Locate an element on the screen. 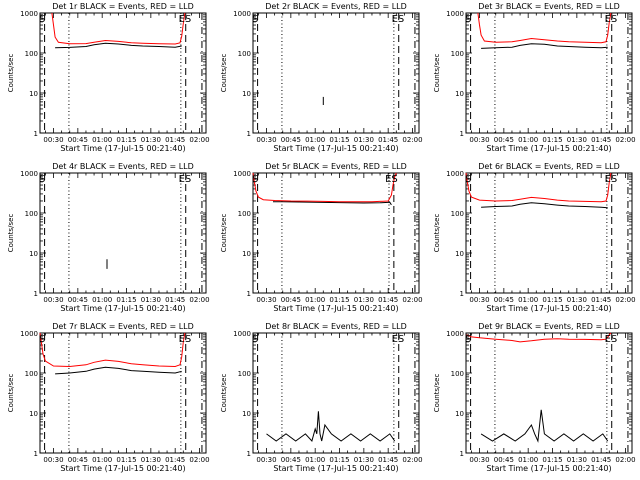 This screenshot has width=640, height=480. panel-title: Det 4r BLACK = Events, RED = LLD is located at coordinates (123, 166).